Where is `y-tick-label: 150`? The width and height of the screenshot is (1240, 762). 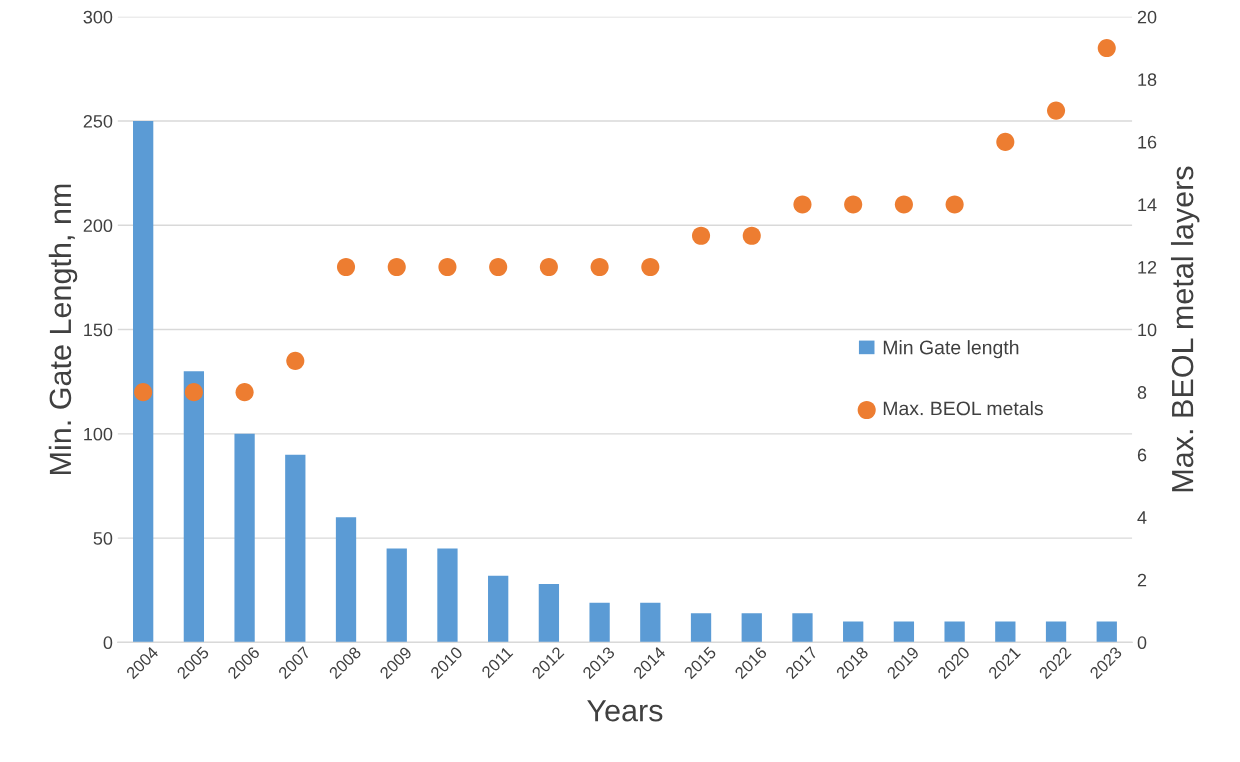 y-tick-label: 150 is located at coordinates (98, 330).